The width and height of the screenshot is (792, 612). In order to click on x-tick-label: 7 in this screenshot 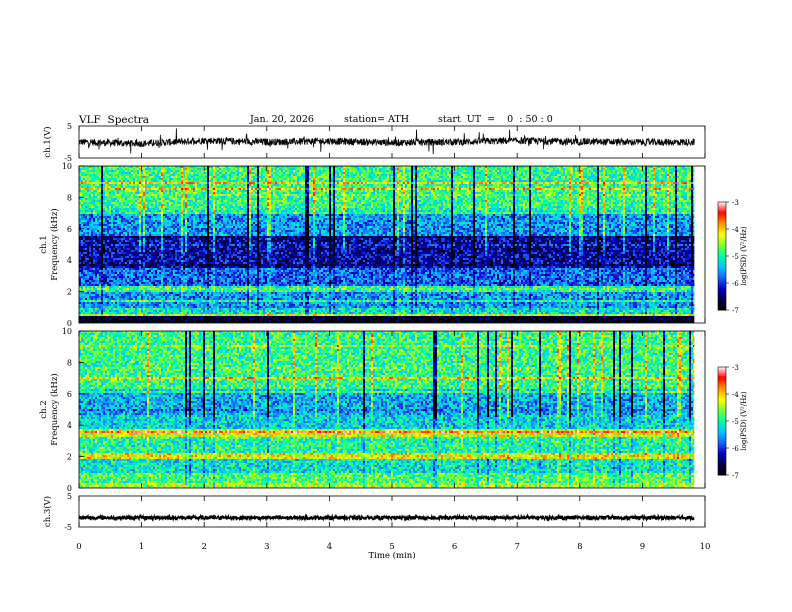, I will do `click(516, 547)`.